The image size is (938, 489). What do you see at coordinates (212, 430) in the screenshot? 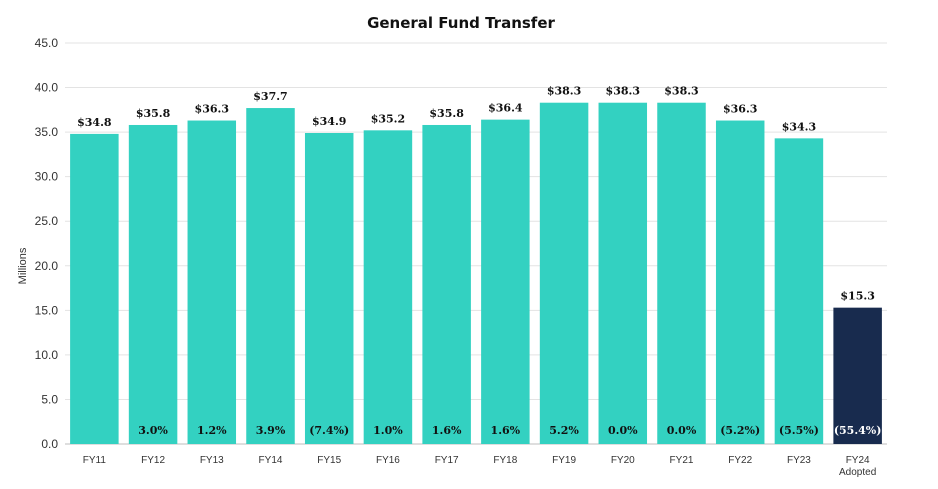
I see `percent-change-label: 1.2%` at bounding box center [212, 430].